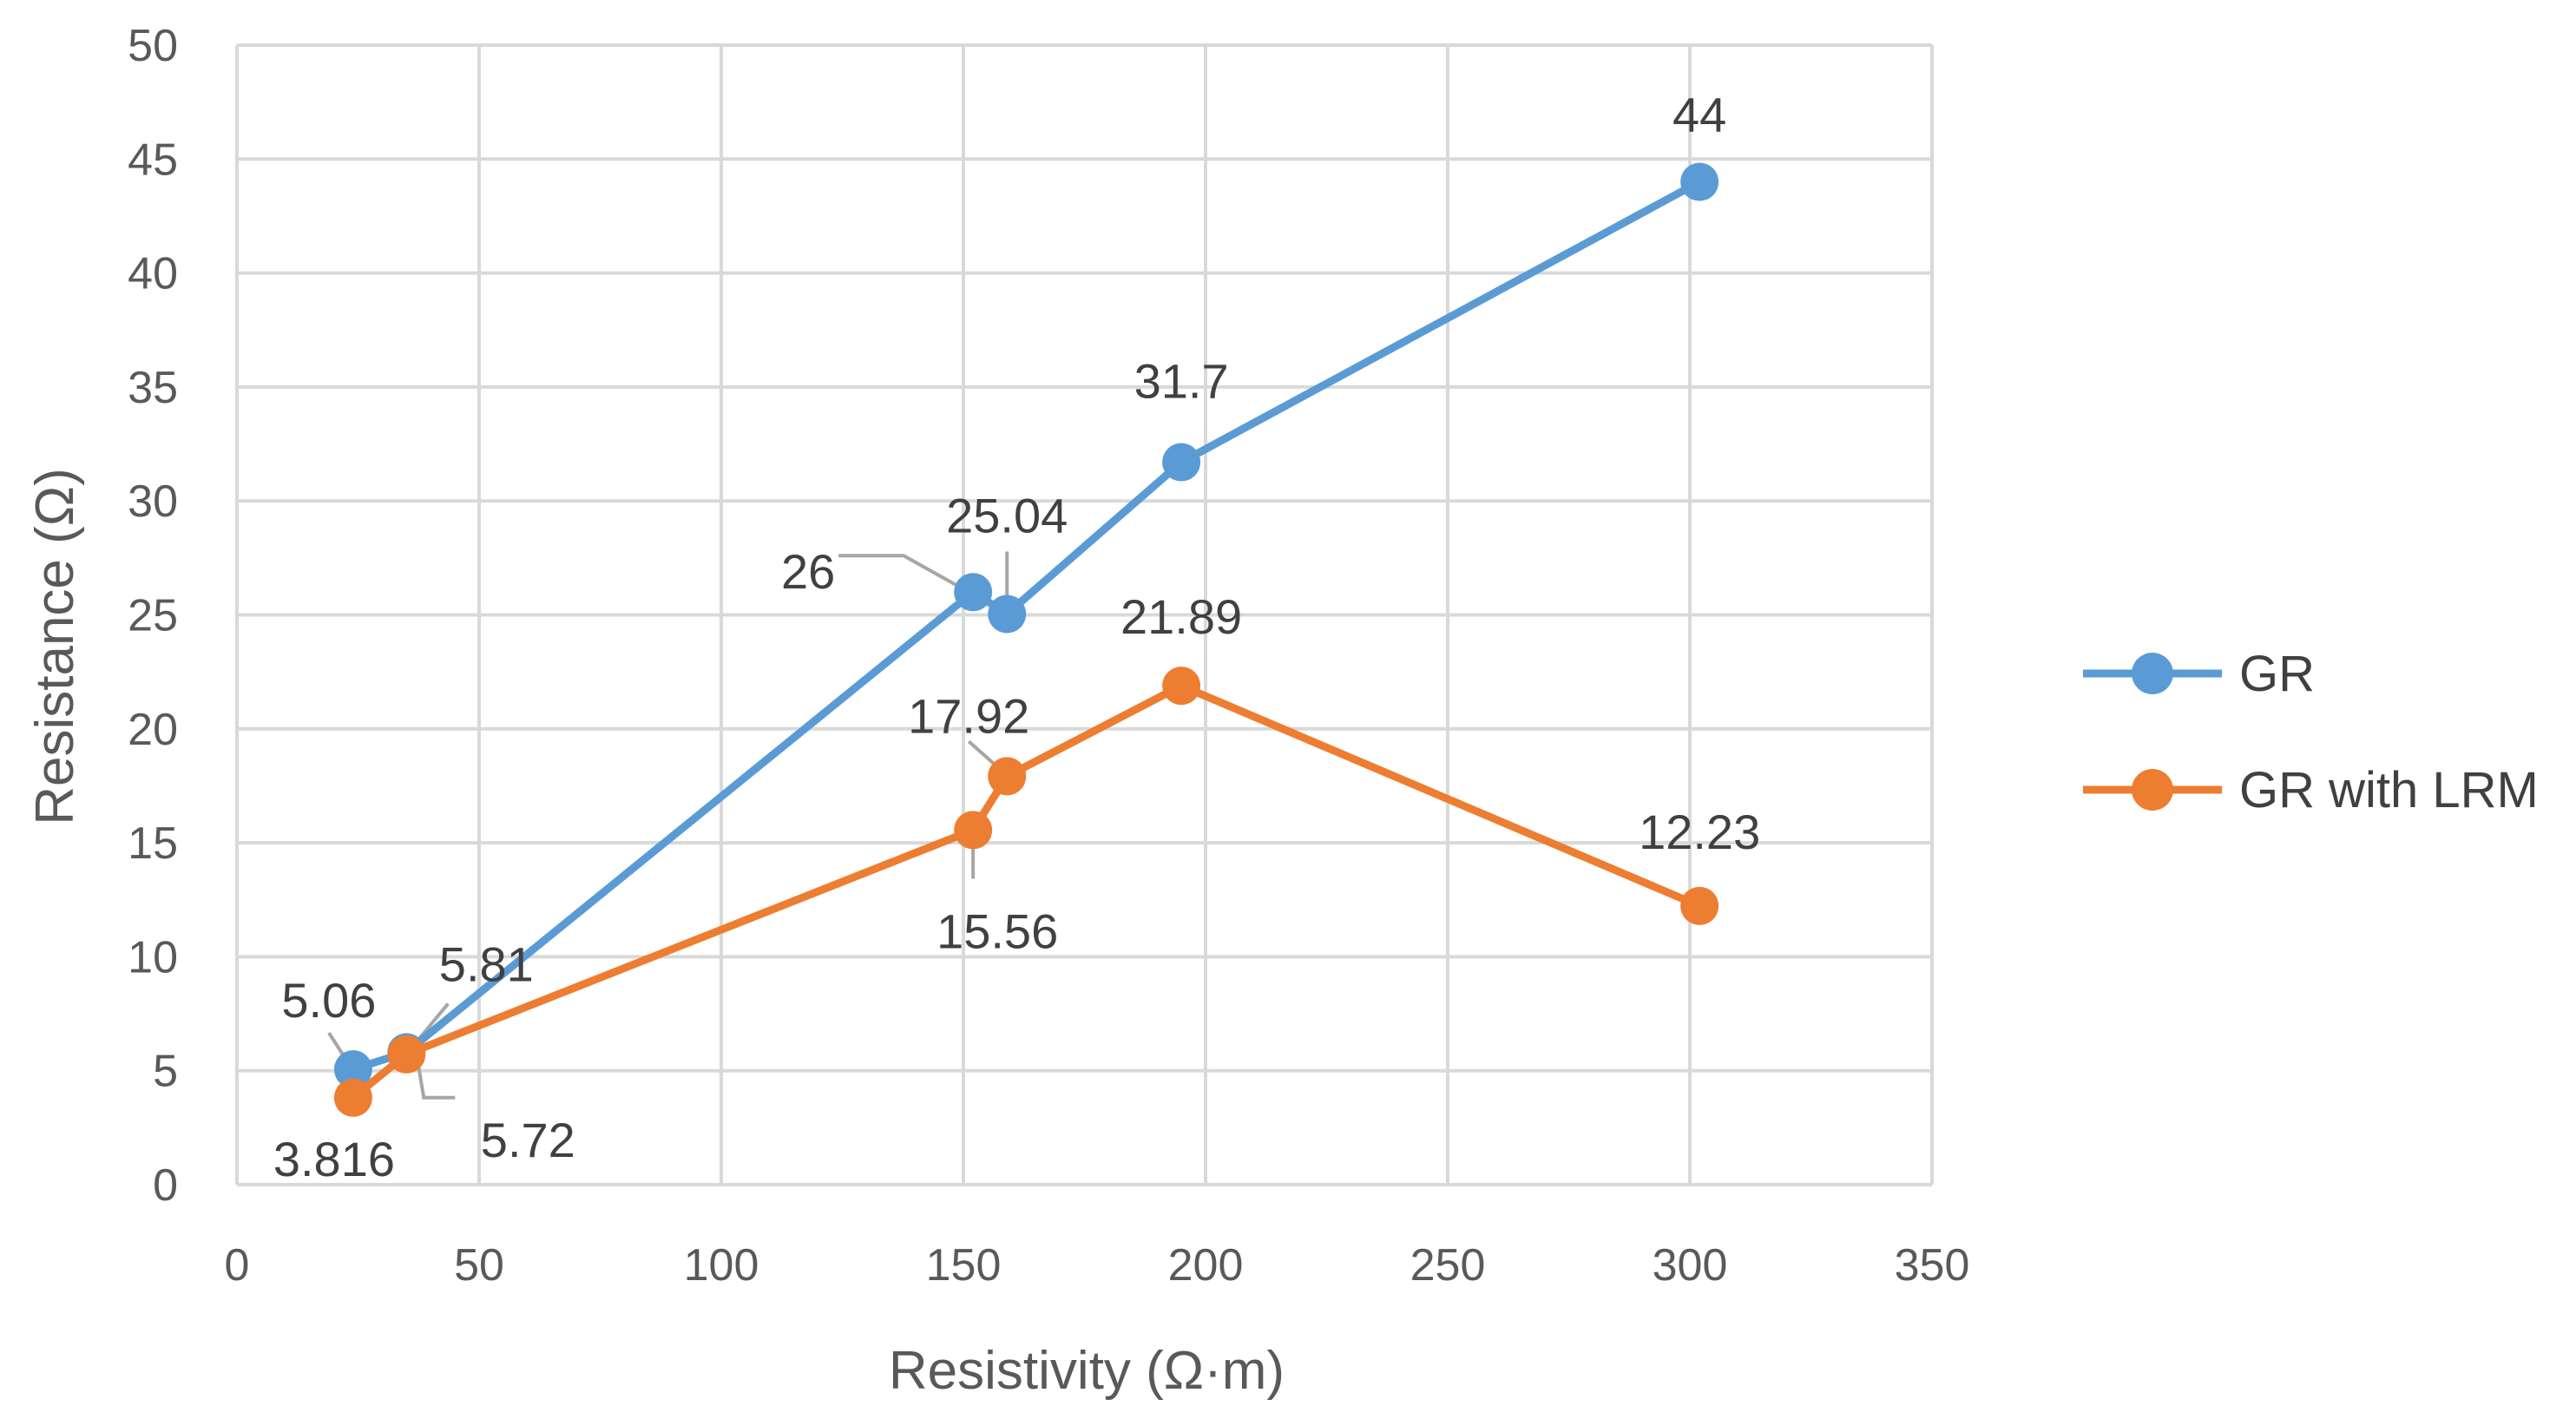 This screenshot has height=1419, width=2576. I want to click on x-axis-title-text: Resistivity (Ω·m), so click(1087, 1371).